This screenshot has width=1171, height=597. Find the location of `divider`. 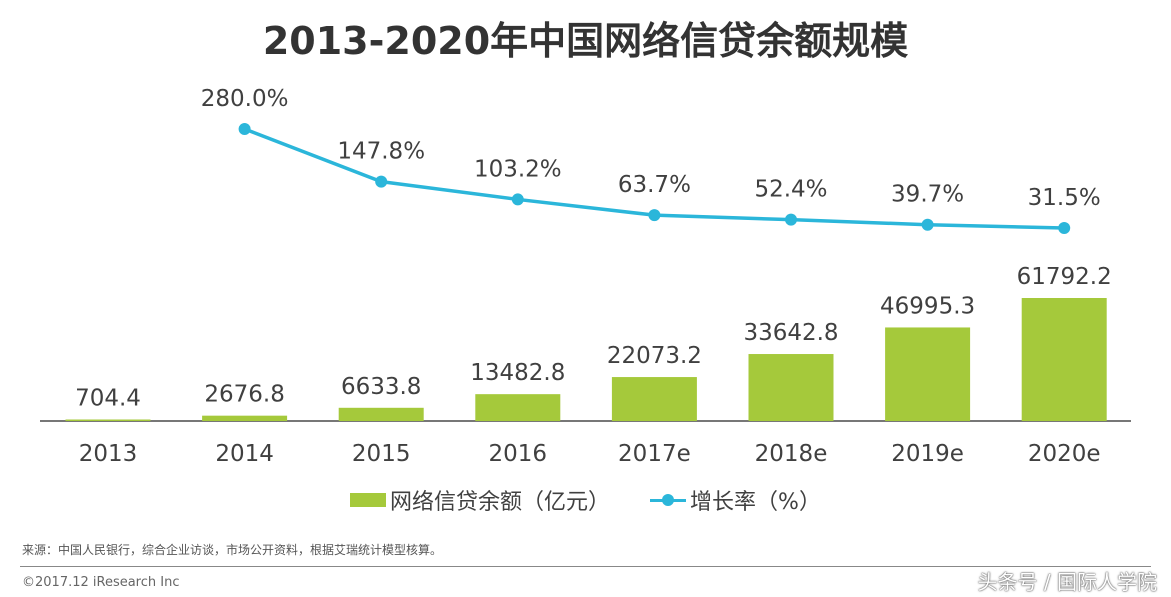

divider is located at coordinates (585, 566).